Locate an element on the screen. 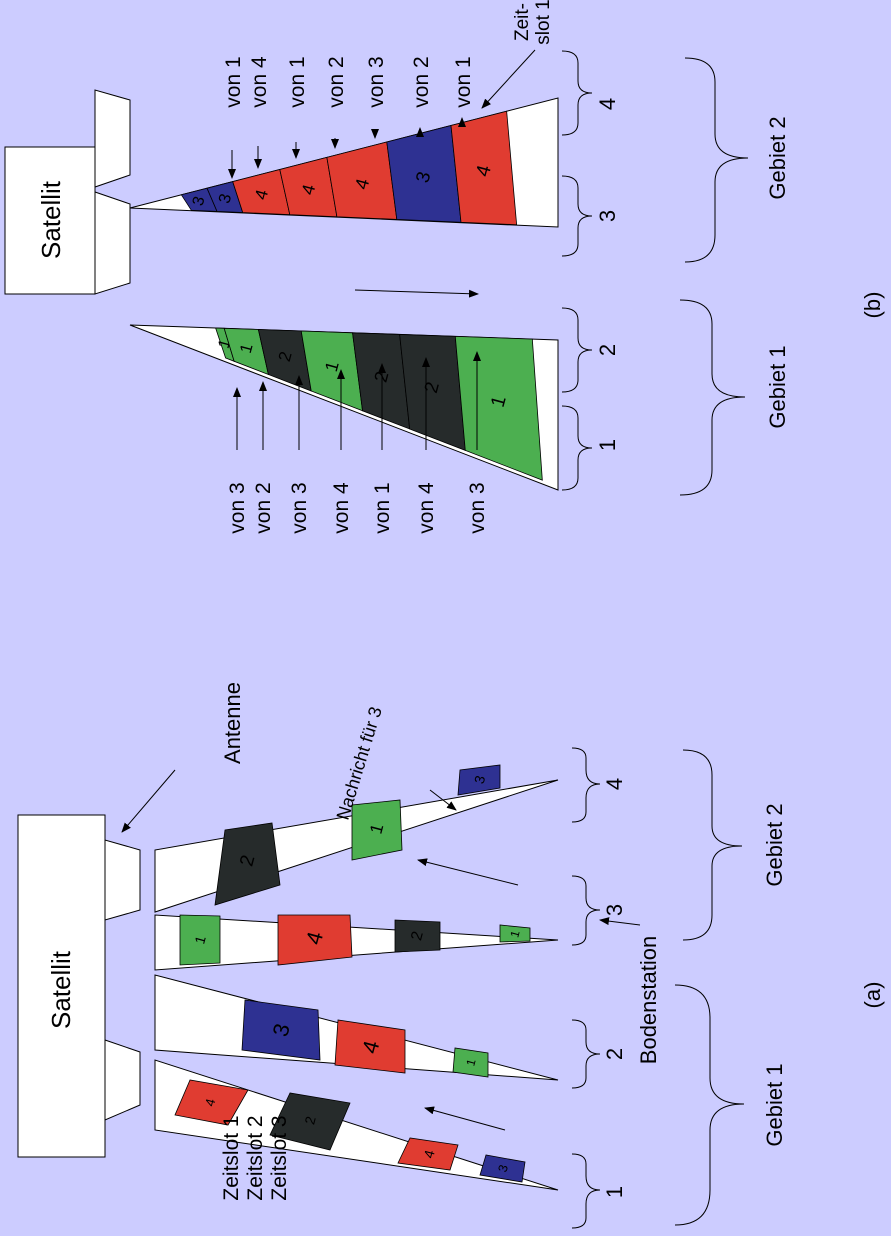 The image size is (891, 1236). area-brace-a2 is located at coordinates (712, 845).